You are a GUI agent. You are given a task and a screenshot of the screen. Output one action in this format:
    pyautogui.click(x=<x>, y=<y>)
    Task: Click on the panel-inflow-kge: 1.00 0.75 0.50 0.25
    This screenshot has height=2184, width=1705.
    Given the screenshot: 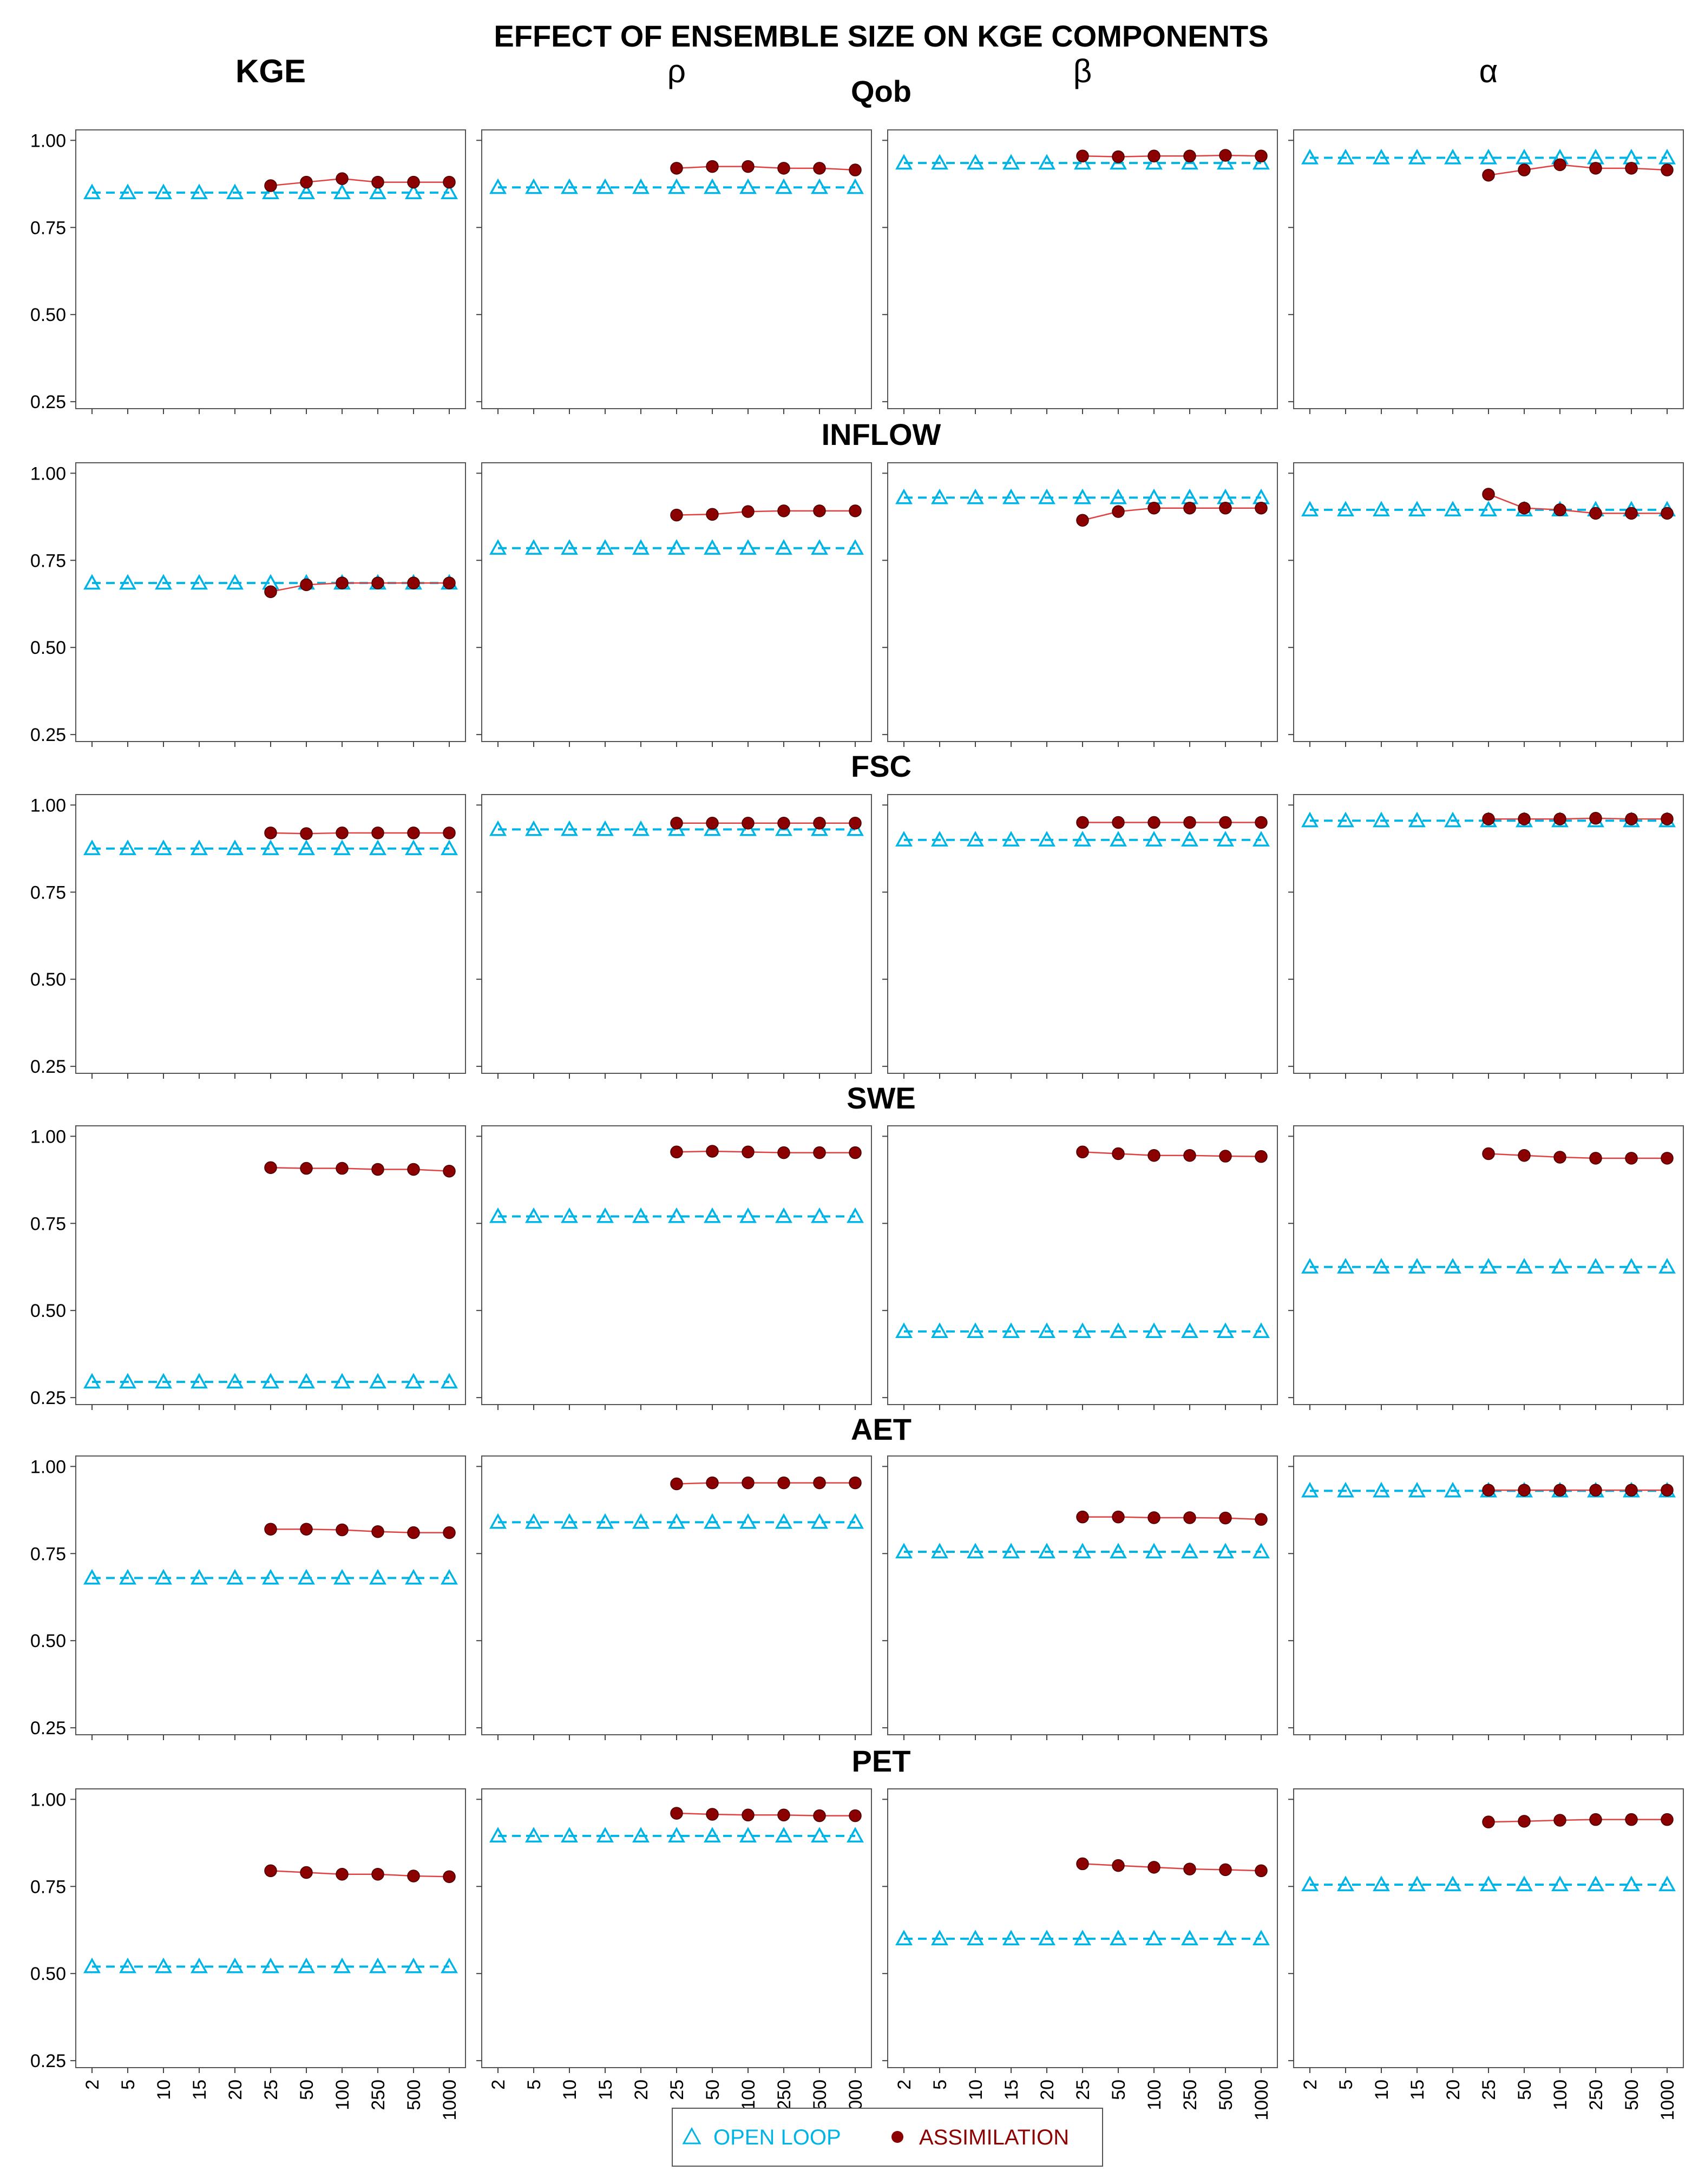 What is the action you would take?
    pyautogui.click(x=248, y=604)
    